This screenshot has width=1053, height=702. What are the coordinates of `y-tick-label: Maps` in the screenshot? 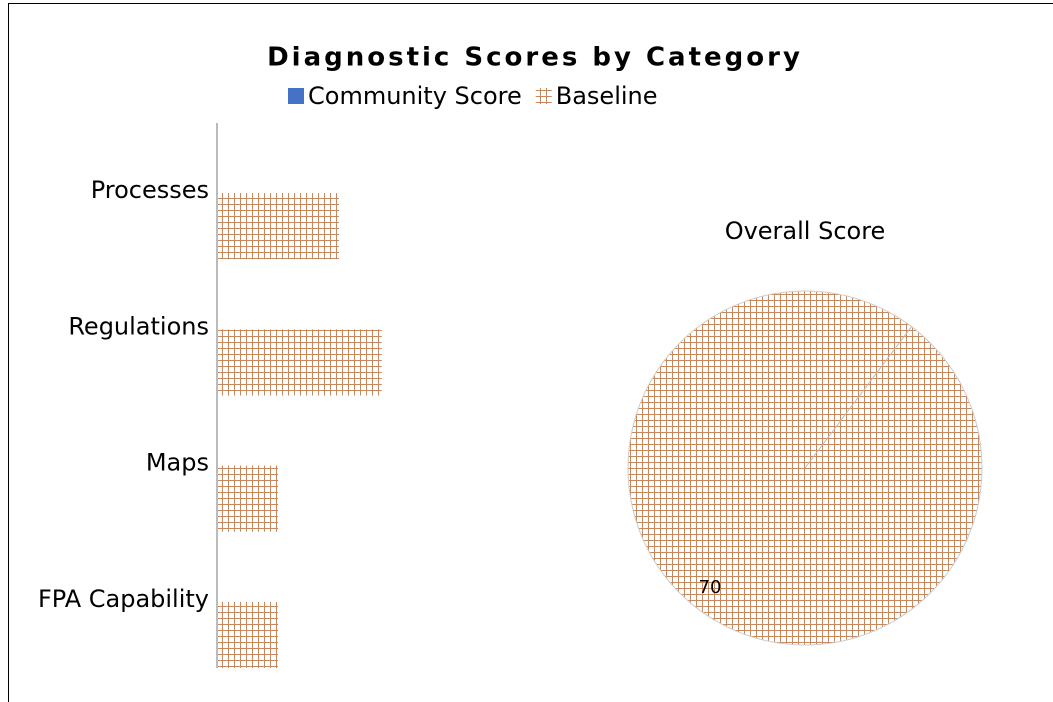 It's located at (177, 463).